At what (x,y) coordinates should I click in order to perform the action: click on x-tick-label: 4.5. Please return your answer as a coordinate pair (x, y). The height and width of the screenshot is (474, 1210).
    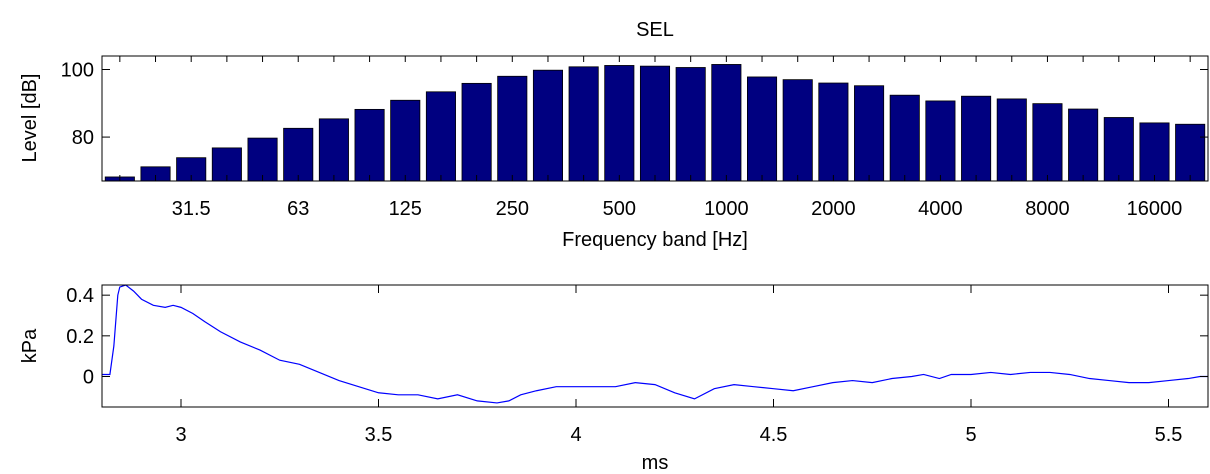
    Looking at the image, I should click on (774, 435).